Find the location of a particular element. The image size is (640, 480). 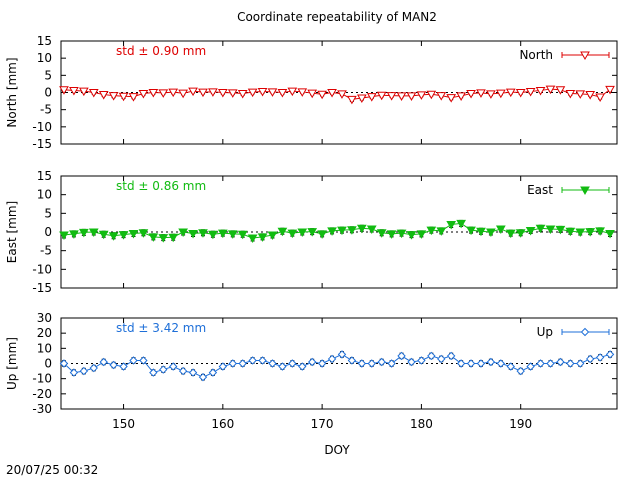

y-tick-label: 20 is located at coordinates (44, 333).